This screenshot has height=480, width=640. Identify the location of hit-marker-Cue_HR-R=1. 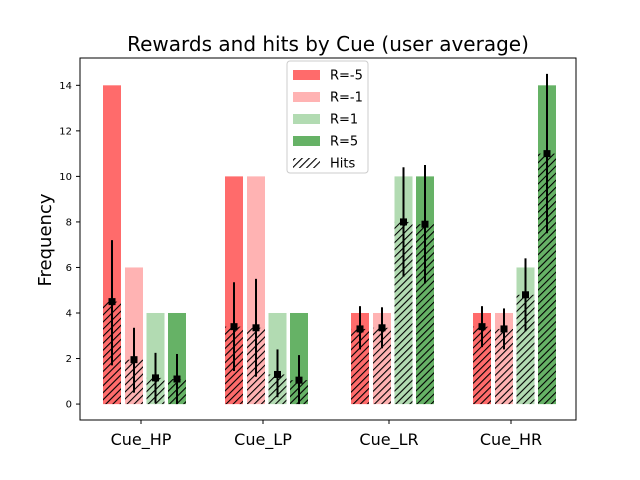
(525, 295).